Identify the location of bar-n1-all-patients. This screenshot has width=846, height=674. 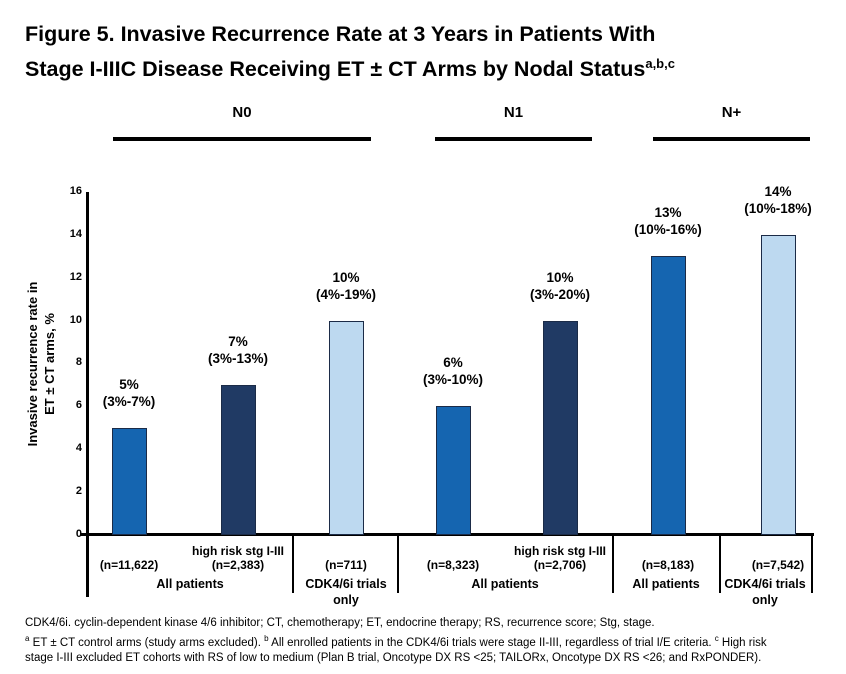
(453, 470).